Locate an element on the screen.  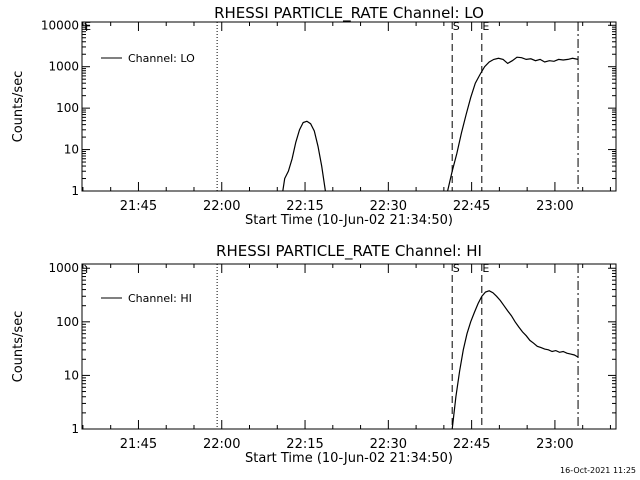
footer-timestamp: 16-Oct-2021 11:25 is located at coordinates (598, 470).